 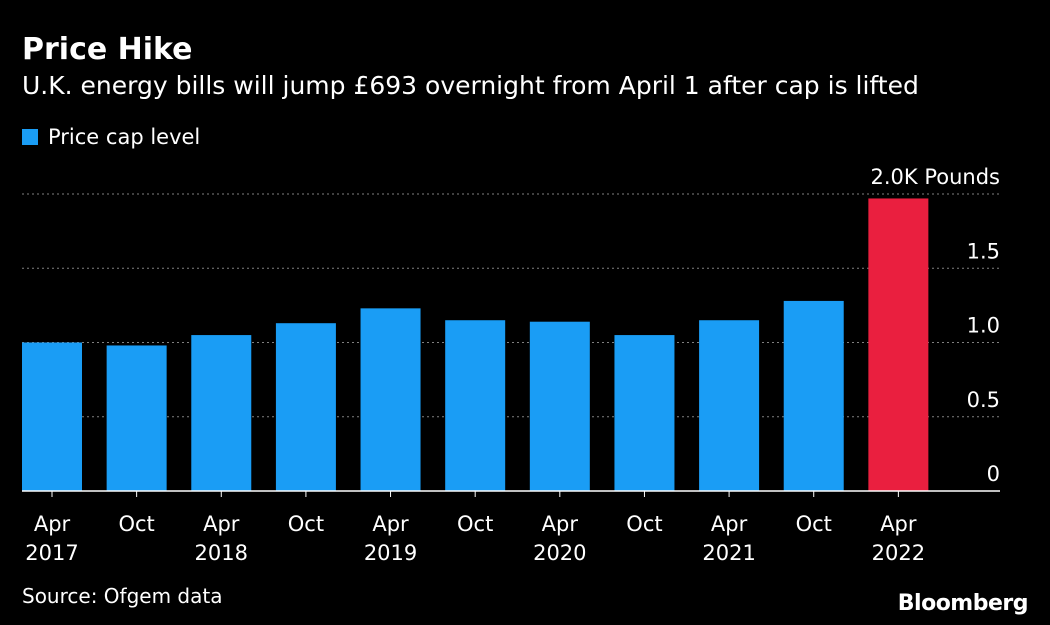 I want to click on x-tick-label: 2022, so click(x=898, y=553).